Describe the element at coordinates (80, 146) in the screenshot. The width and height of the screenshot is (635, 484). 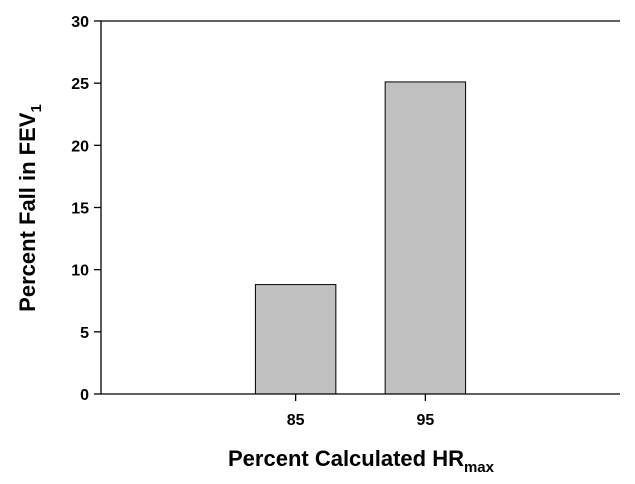
I see `y-tick-label: 20` at that location.